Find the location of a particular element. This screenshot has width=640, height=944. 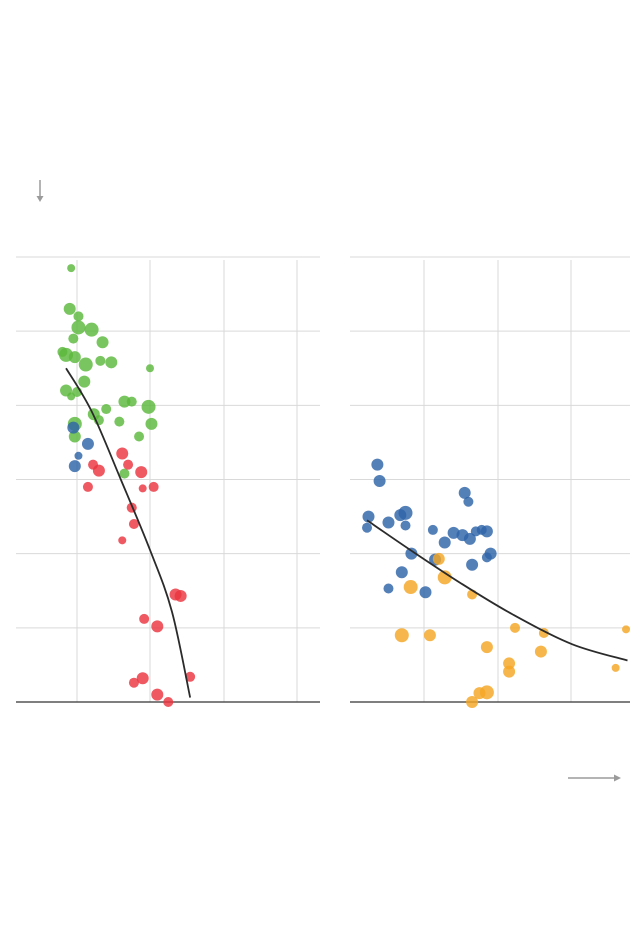

right-arrow-head-icon is located at coordinates (617, 778).